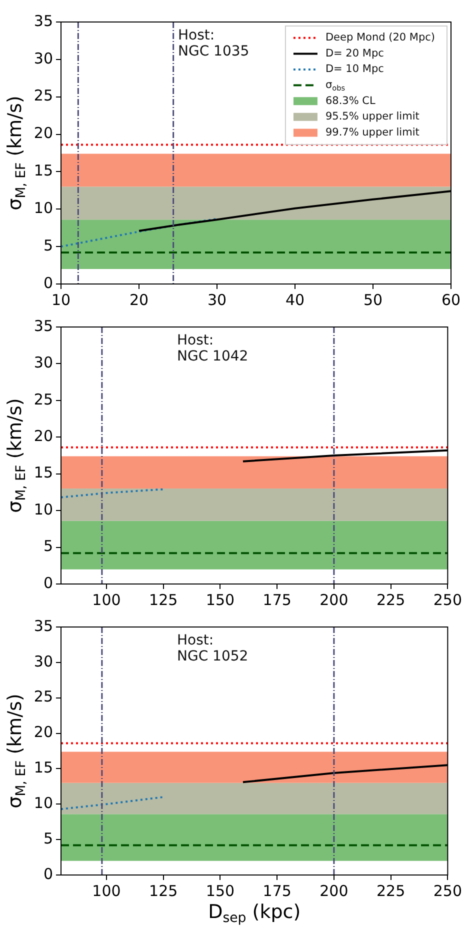 This screenshot has width=465, height=948. I want to click on legend-label: 95.5% upper limit, so click(372, 116).